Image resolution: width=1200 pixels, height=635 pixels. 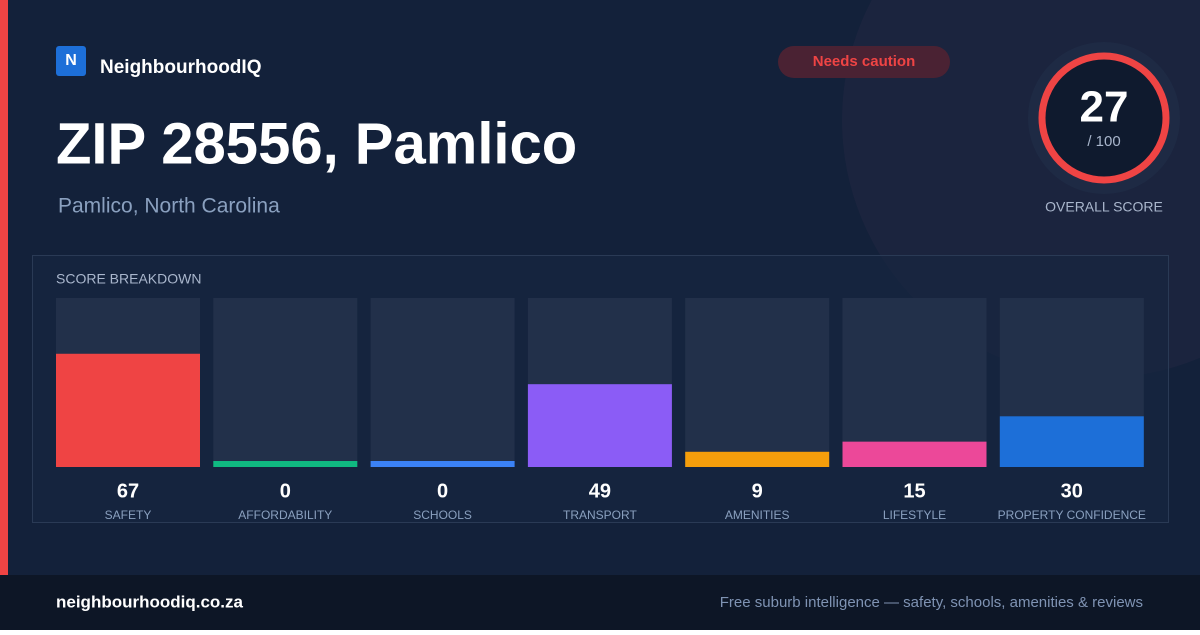 I want to click on score-ring, so click(x=1104, y=118).